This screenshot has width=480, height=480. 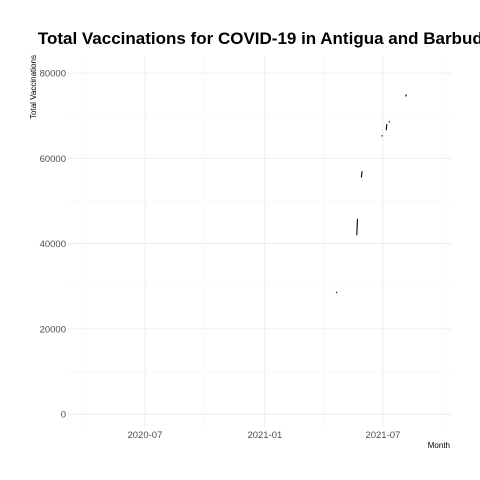 What do you see at coordinates (382, 435) in the screenshot?
I see `x-tick-label: 2021-07` at bounding box center [382, 435].